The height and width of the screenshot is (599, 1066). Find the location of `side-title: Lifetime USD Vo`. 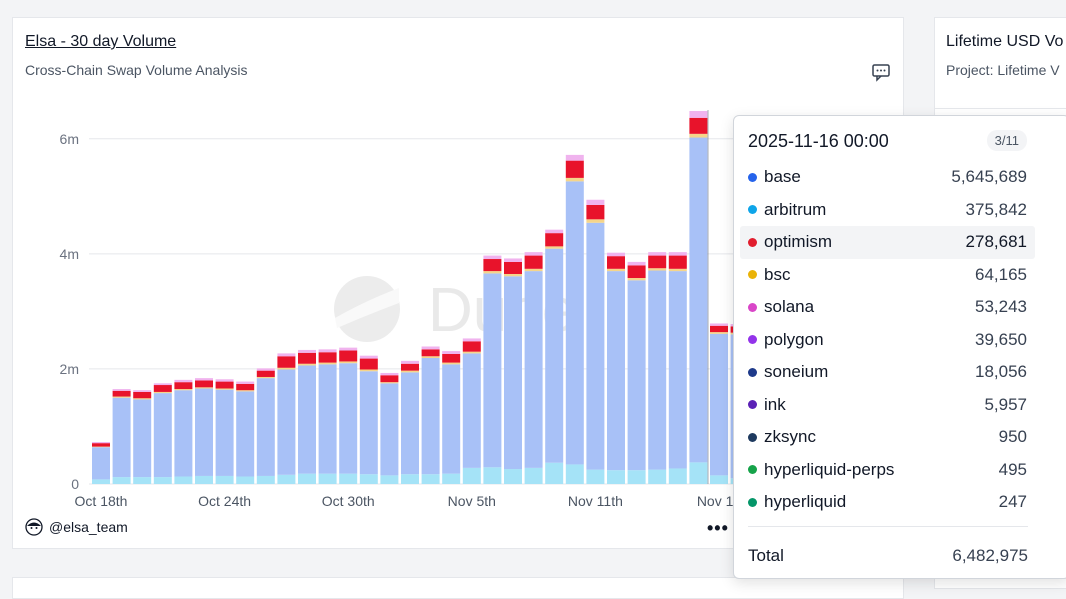

side-title: Lifetime USD Vo is located at coordinates (1005, 41).